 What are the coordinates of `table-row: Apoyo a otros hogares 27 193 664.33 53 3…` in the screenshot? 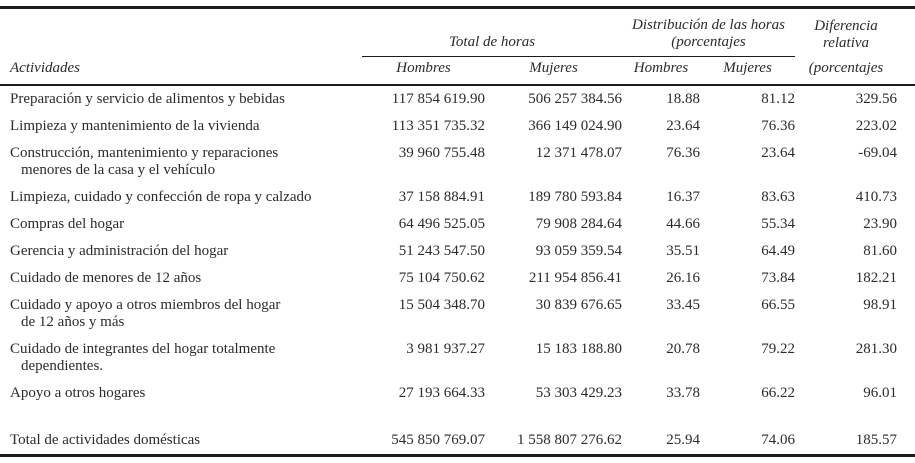 It's located at (457, 393).